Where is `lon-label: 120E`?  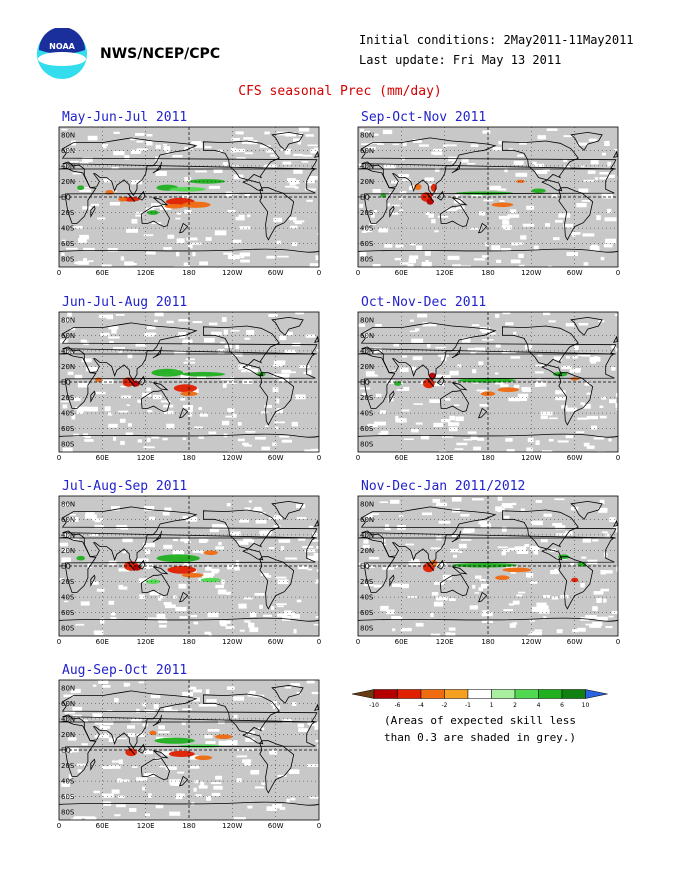
lon-label: 120E is located at coordinates (146, 458).